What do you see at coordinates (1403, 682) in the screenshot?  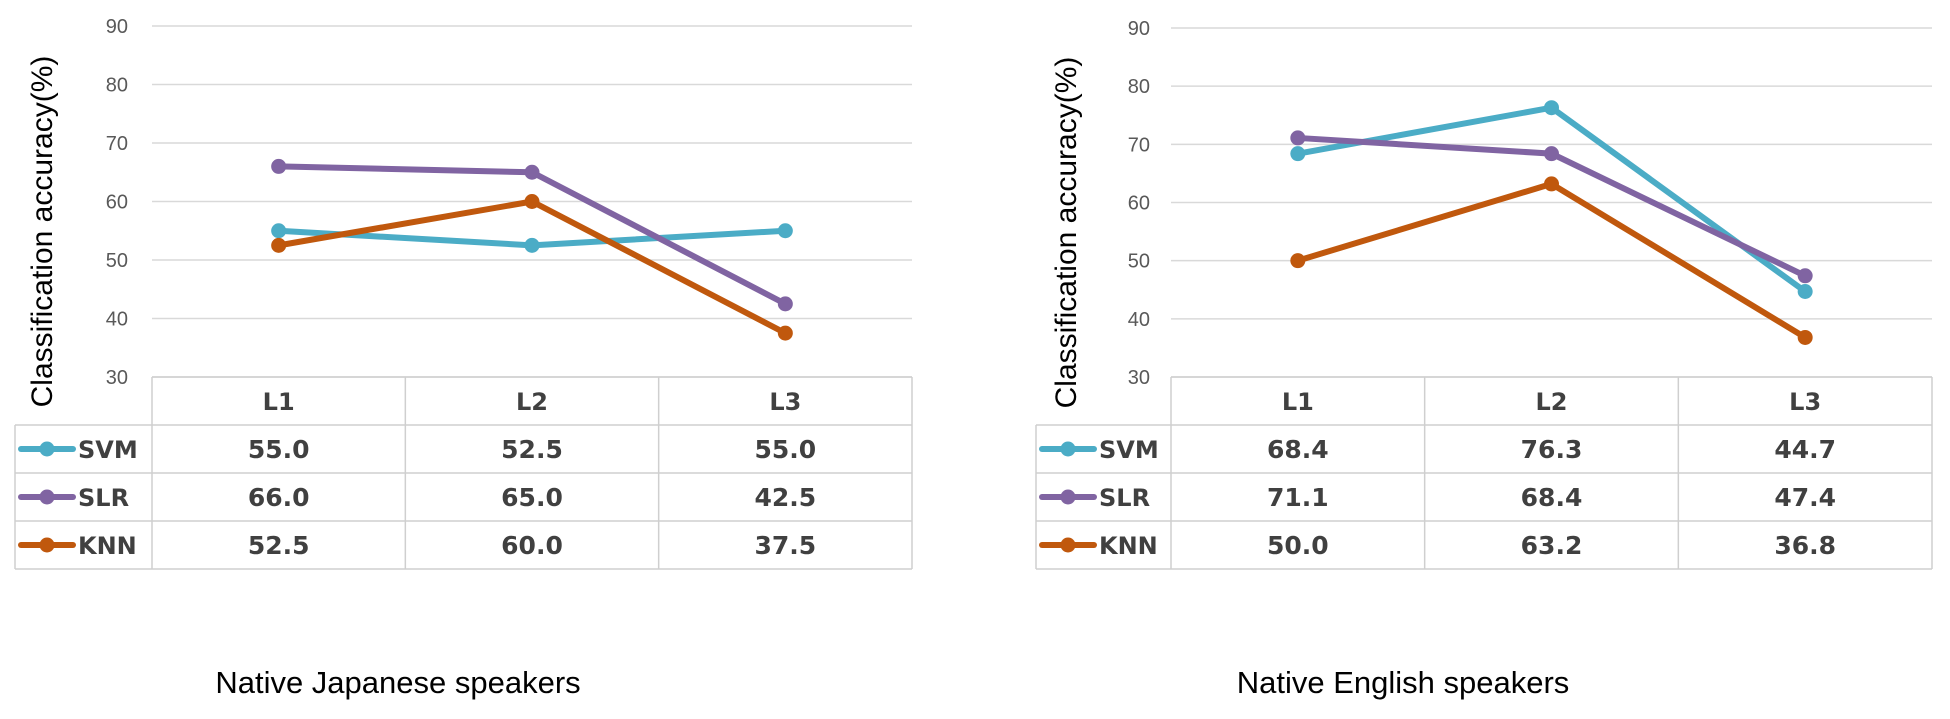 I see `chart-caption: Native English speakers` at bounding box center [1403, 682].